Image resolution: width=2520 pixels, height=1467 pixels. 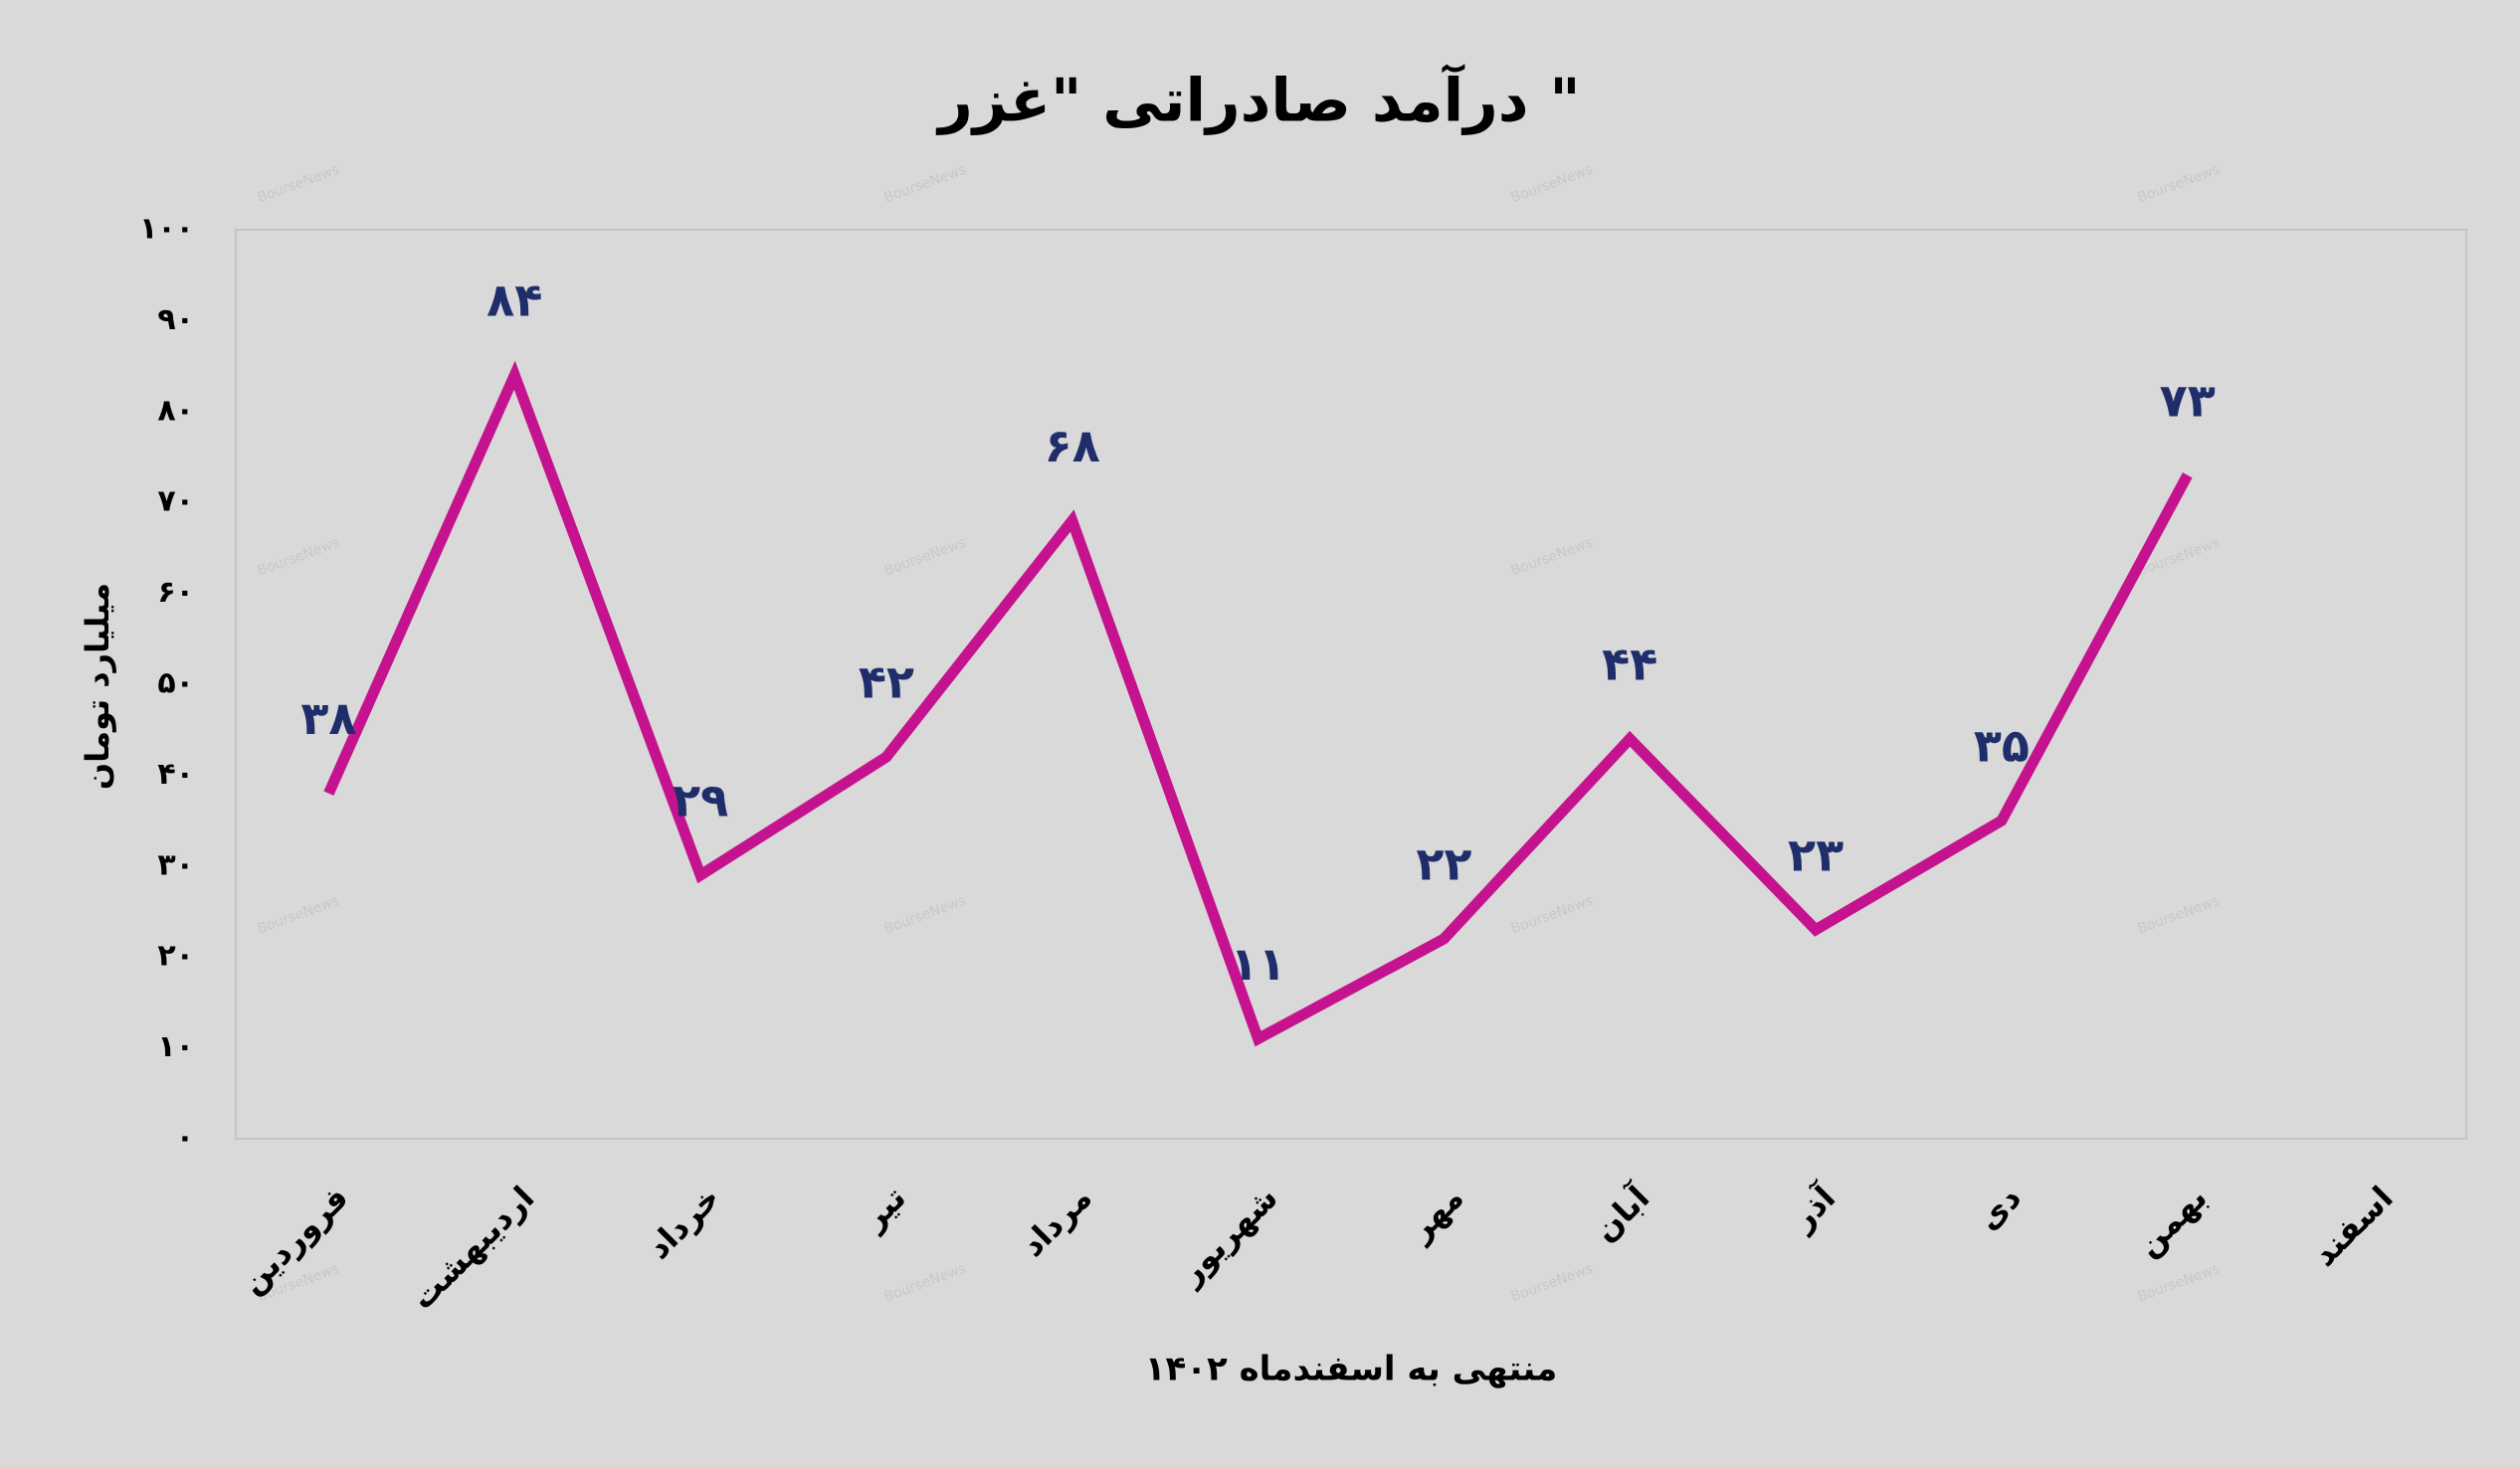 What do you see at coordinates (1629, 663) in the screenshot?
I see `data-label: ۴۴` at bounding box center [1629, 663].